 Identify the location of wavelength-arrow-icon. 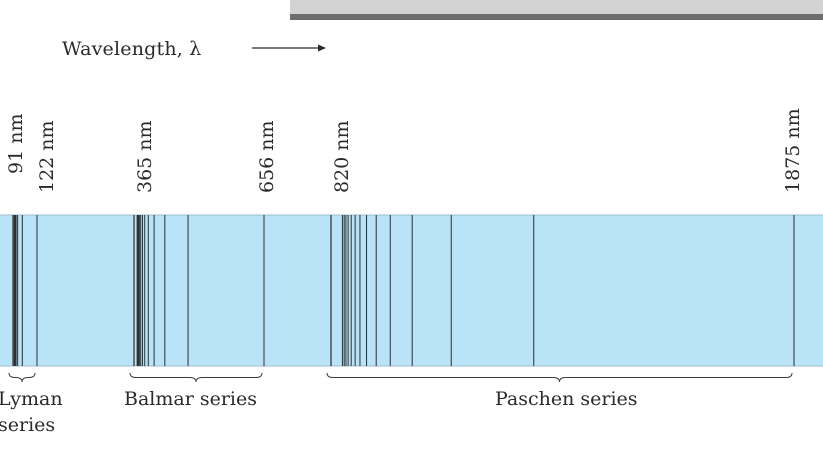
(289, 48).